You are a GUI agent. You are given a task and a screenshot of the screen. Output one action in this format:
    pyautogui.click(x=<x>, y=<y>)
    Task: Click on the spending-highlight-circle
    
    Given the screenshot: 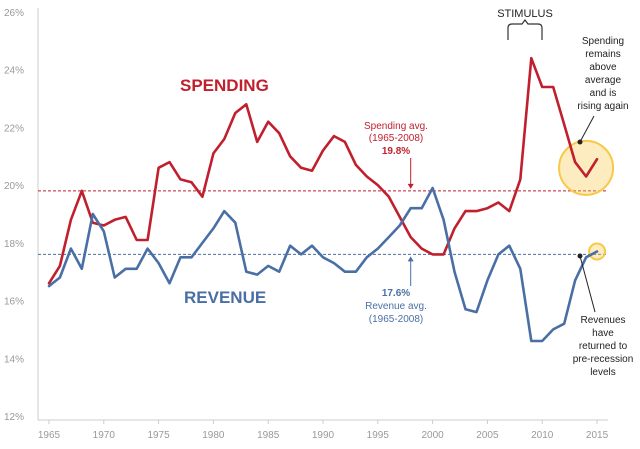 What is the action you would take?
    pyautogui.click(x=586, y=167)
    